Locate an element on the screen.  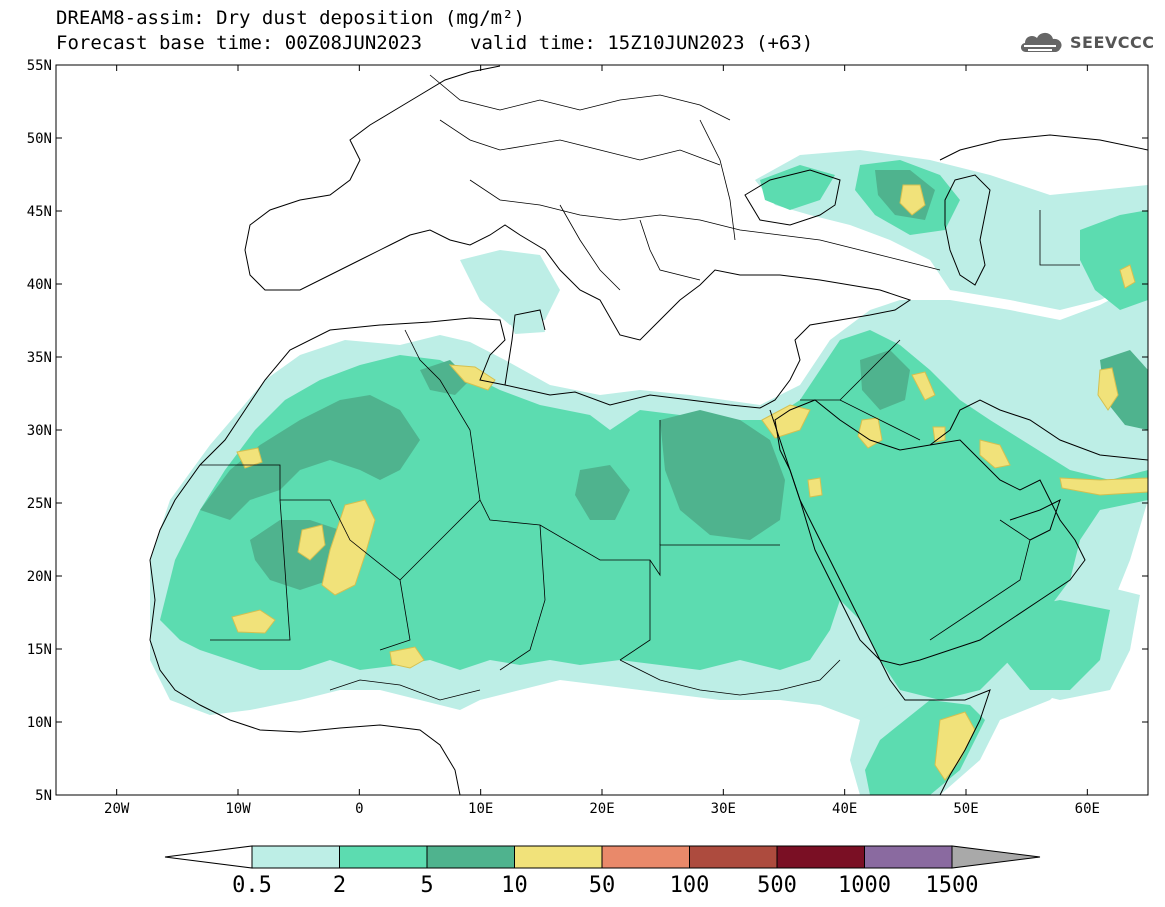
lat-tick-label: 20N is located at coordinates (39, 577).